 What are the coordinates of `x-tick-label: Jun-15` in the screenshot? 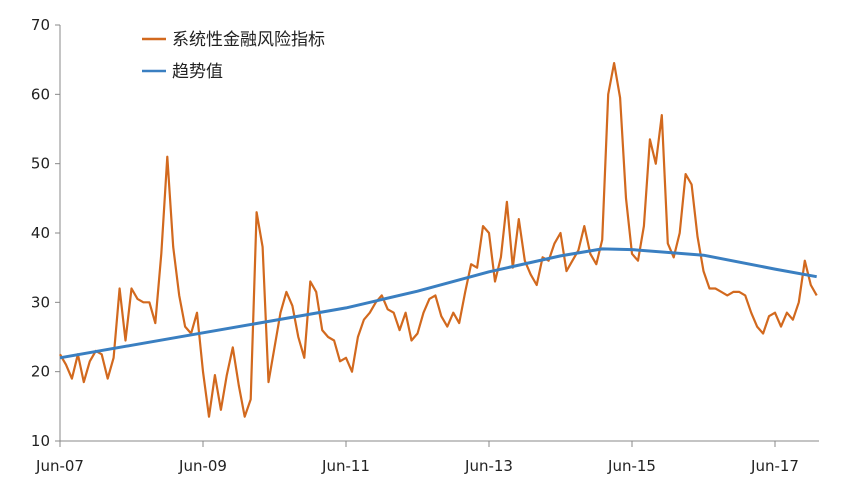 It's located at (631, 466).